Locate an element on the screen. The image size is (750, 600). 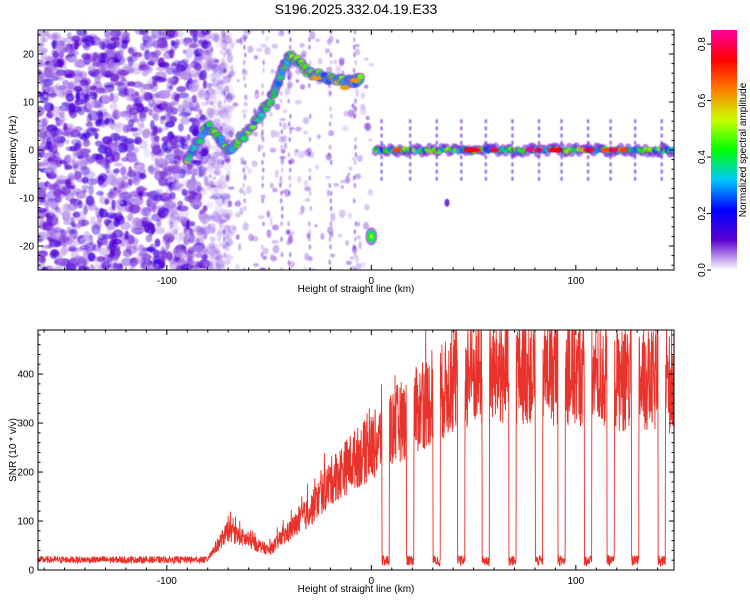
track-core is located at coordinates (360, 76).